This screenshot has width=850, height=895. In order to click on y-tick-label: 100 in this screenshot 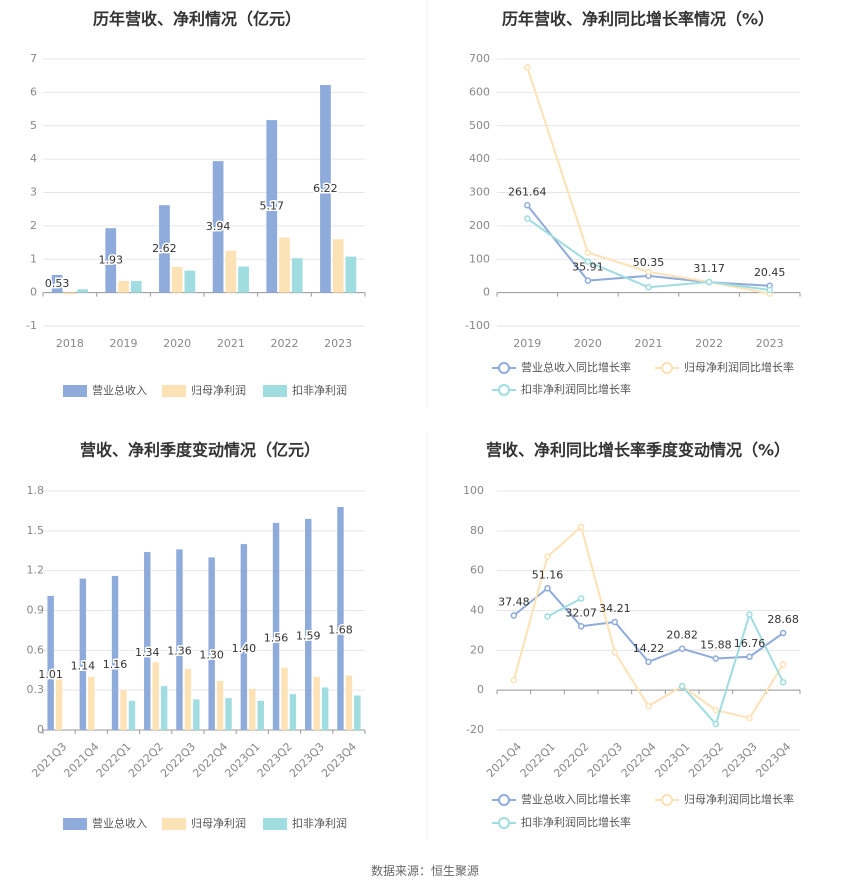, I will do `click(479, 258)`.